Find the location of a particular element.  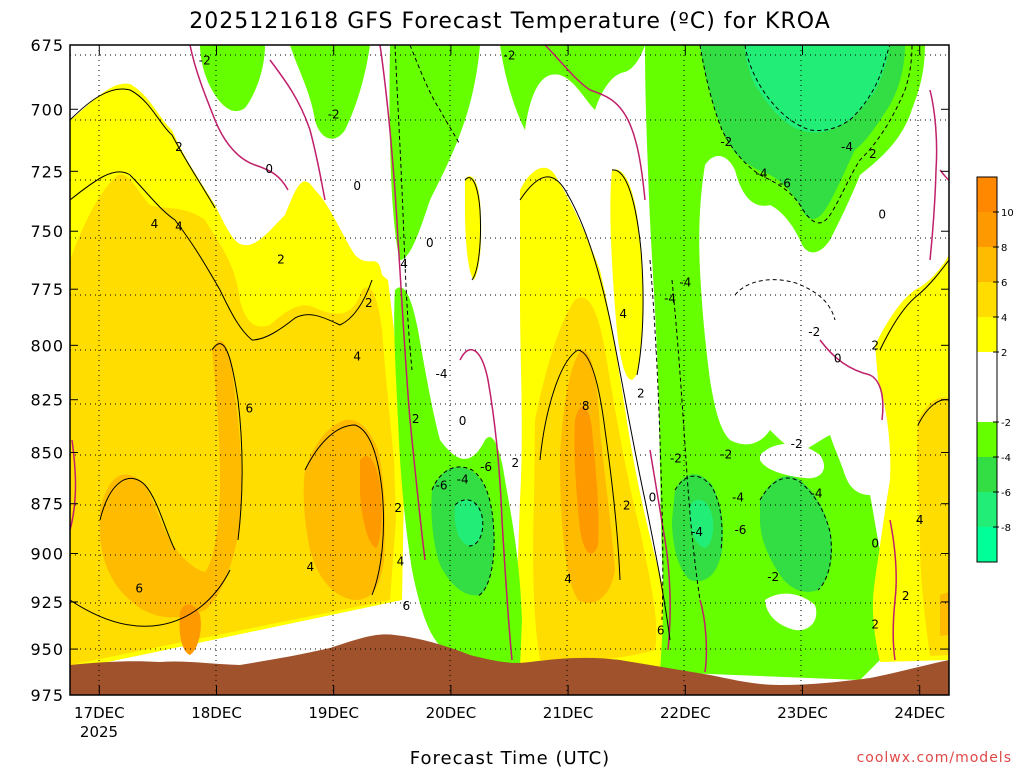

x-tick-label: 20DEC is located at coordinates (451, 713).